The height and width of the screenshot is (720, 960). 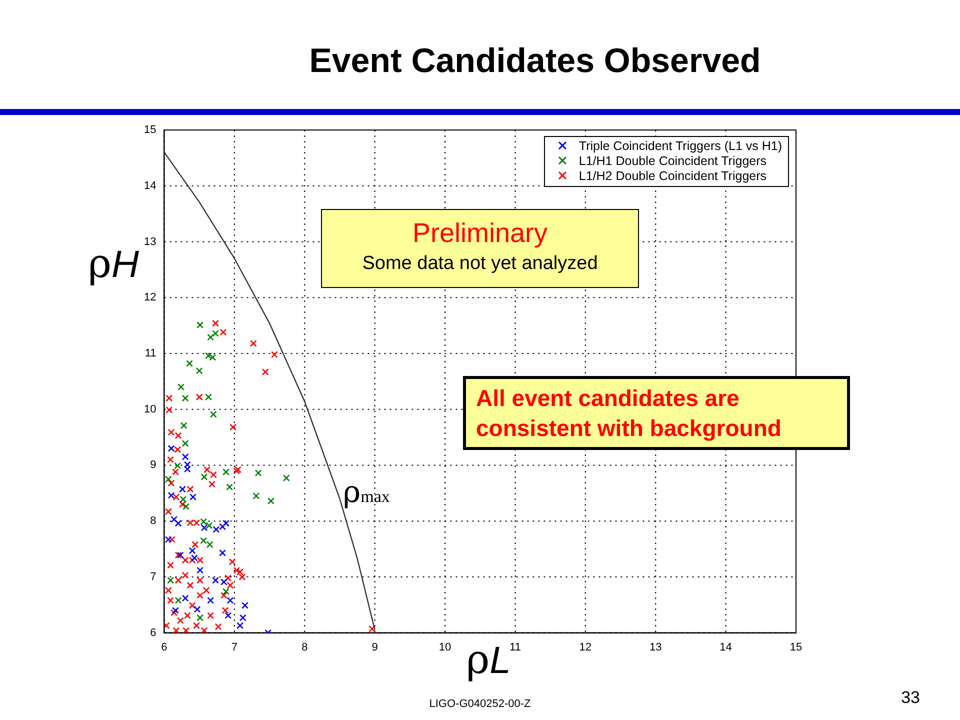 I want to click on legend-label: L1/H1 Double Coincident Triggers, so click(x=673, y=161).